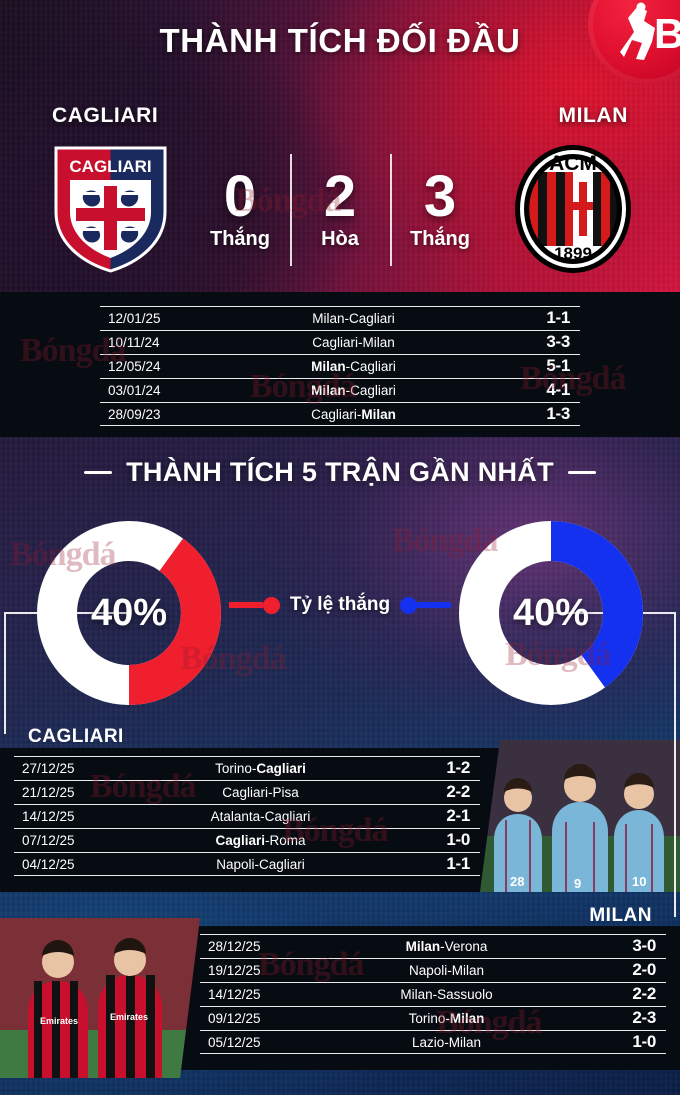 The image size is (680, 1095). What do you see at coordinates (581, 472) in the screenshot?
I see `title-dash-right` at bounding box center [581, 472].